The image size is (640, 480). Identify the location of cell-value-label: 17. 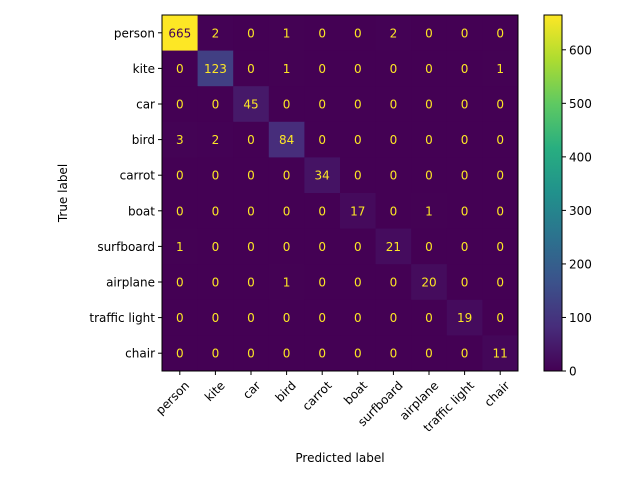
(357, 211).